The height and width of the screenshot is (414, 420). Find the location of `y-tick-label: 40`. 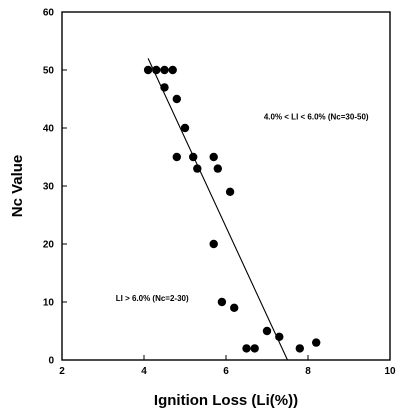

y-tick-label: 40 is located at coordinates (49, 129).